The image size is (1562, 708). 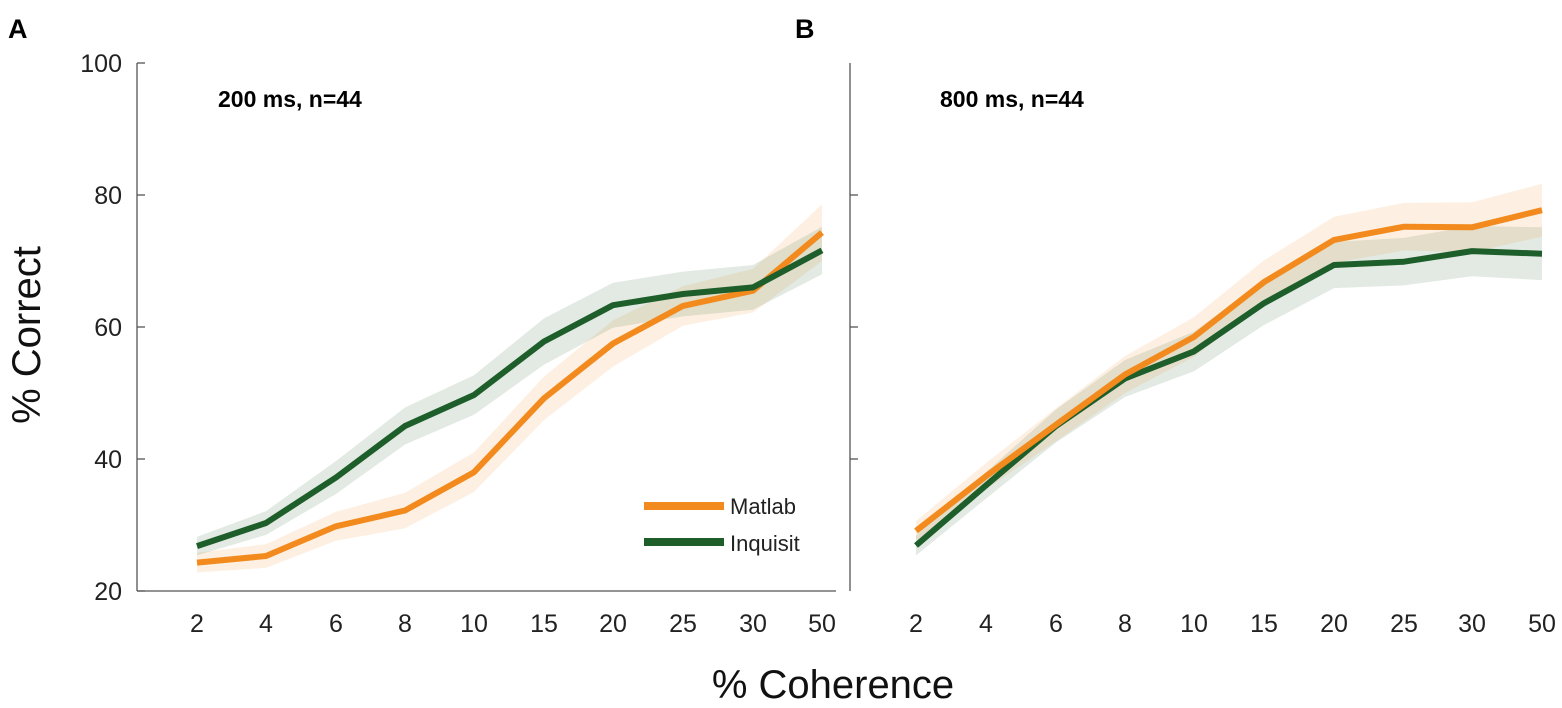 What do you see at coordinates (1012, 99) in the screenshot?
I see `panel-b-title: 800 ms, n=44` at bounding box center [1012, 99].